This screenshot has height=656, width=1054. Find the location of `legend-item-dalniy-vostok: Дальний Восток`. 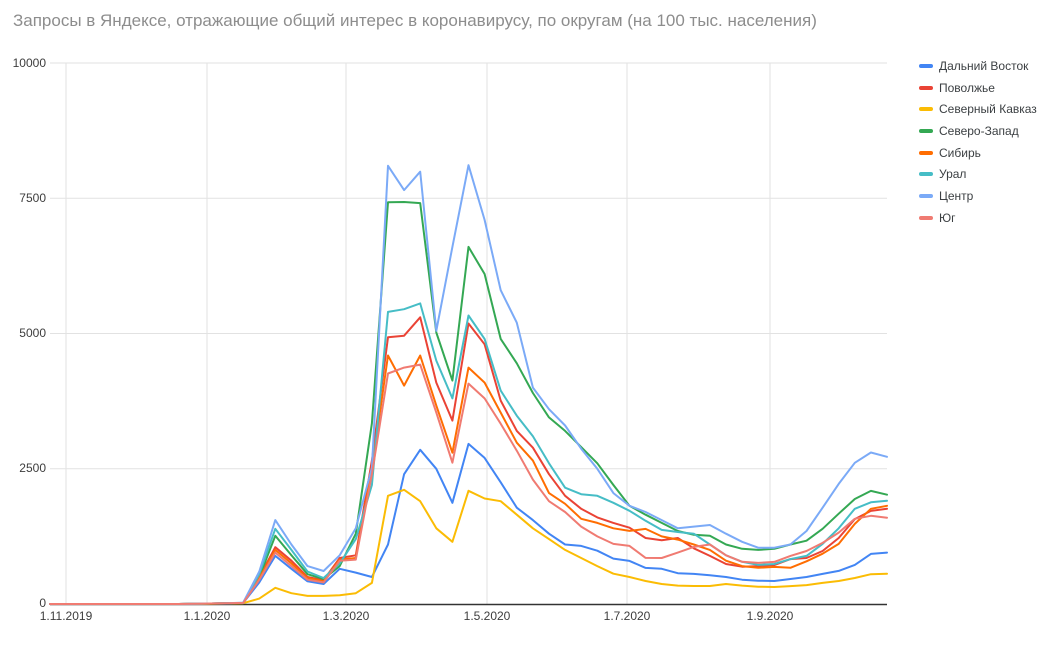

legend-item-dalniy-vostok: Дальний Восток is located at coordinates (973, 66).